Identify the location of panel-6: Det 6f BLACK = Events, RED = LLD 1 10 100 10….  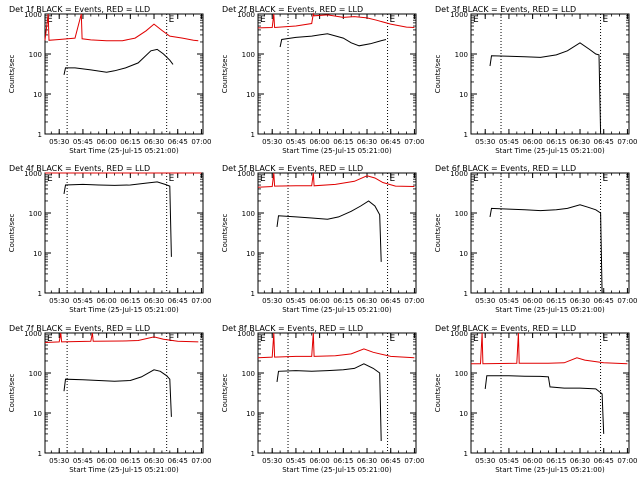
(536, 239).